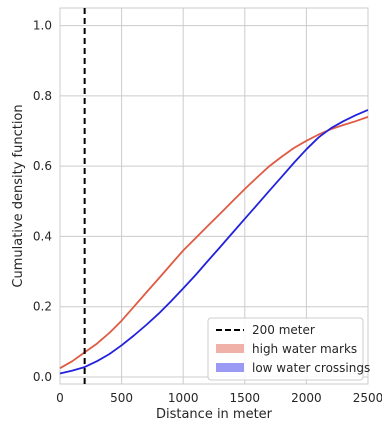  I want to click on x-tick-label: 2000, so click(306, 398).